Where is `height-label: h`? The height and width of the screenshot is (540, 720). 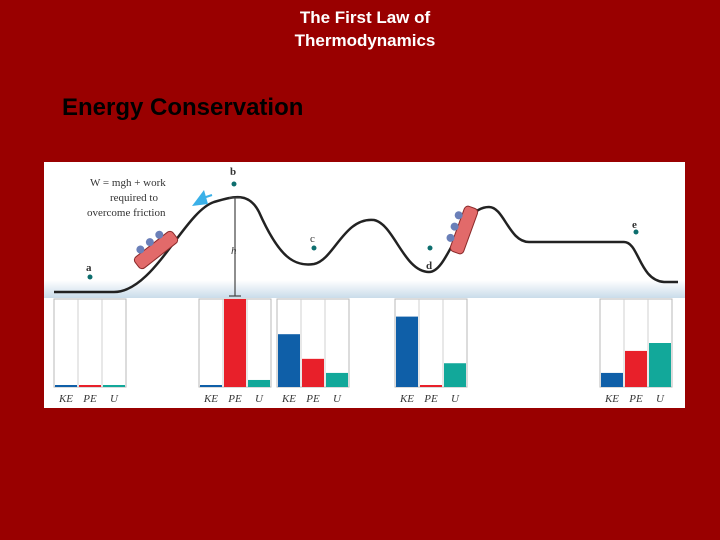 height-label: h is located at coordinates (234, 251).